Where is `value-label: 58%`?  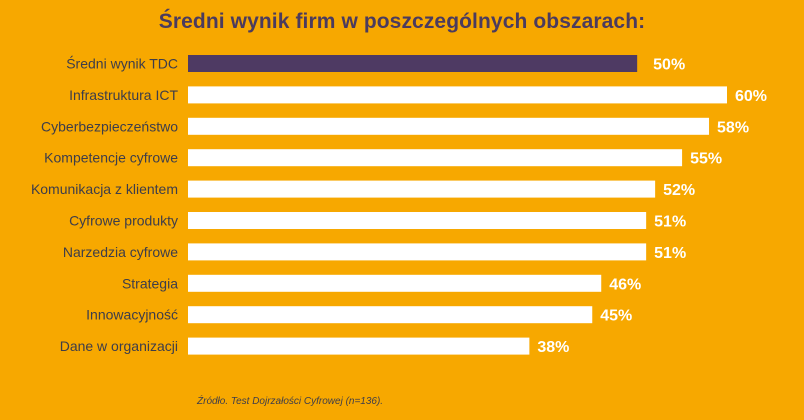 value-label: 58% is located at coordinates (733, 127).